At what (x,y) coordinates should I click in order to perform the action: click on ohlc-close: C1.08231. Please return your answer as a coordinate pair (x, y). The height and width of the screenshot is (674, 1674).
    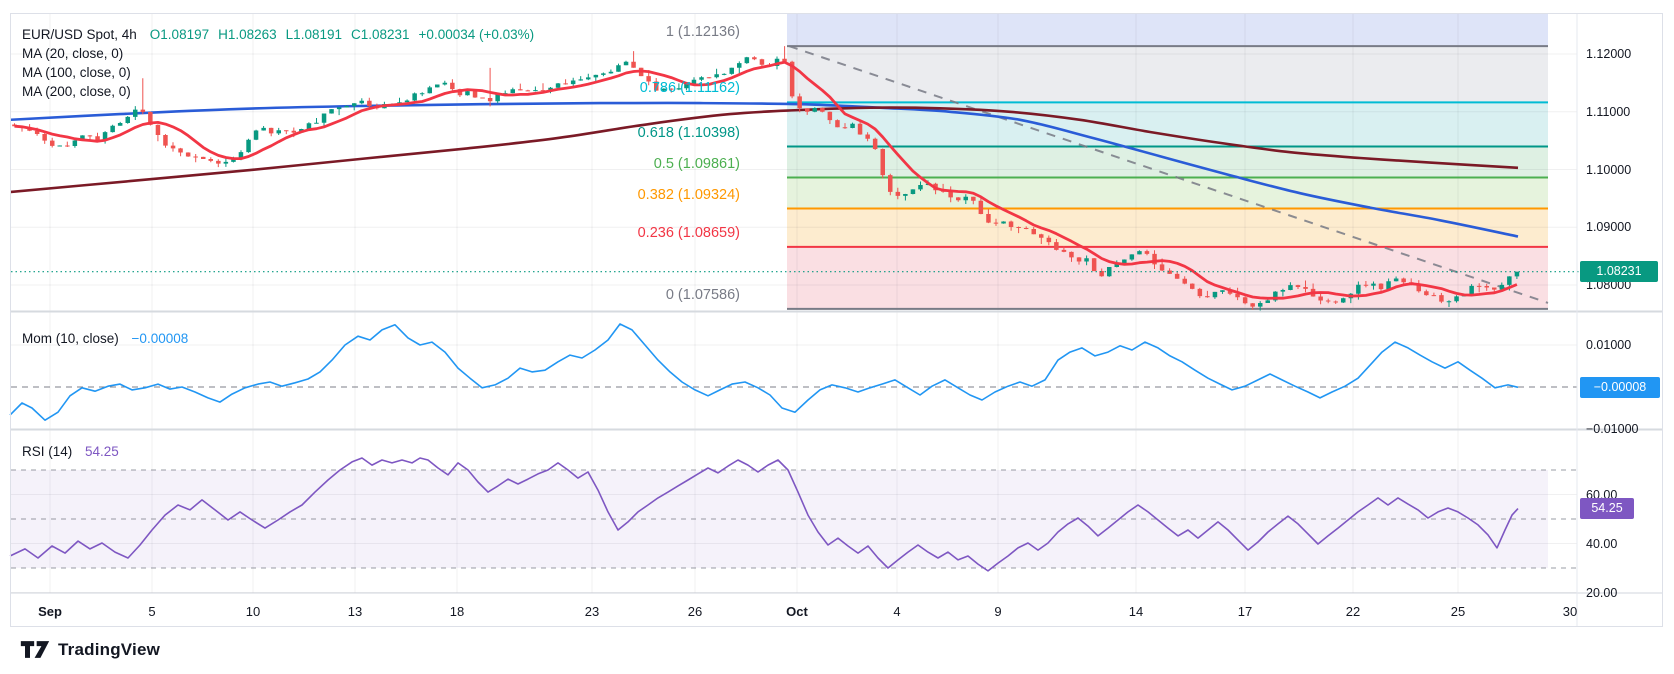
    Looking at the image, I should click on (380, 34).